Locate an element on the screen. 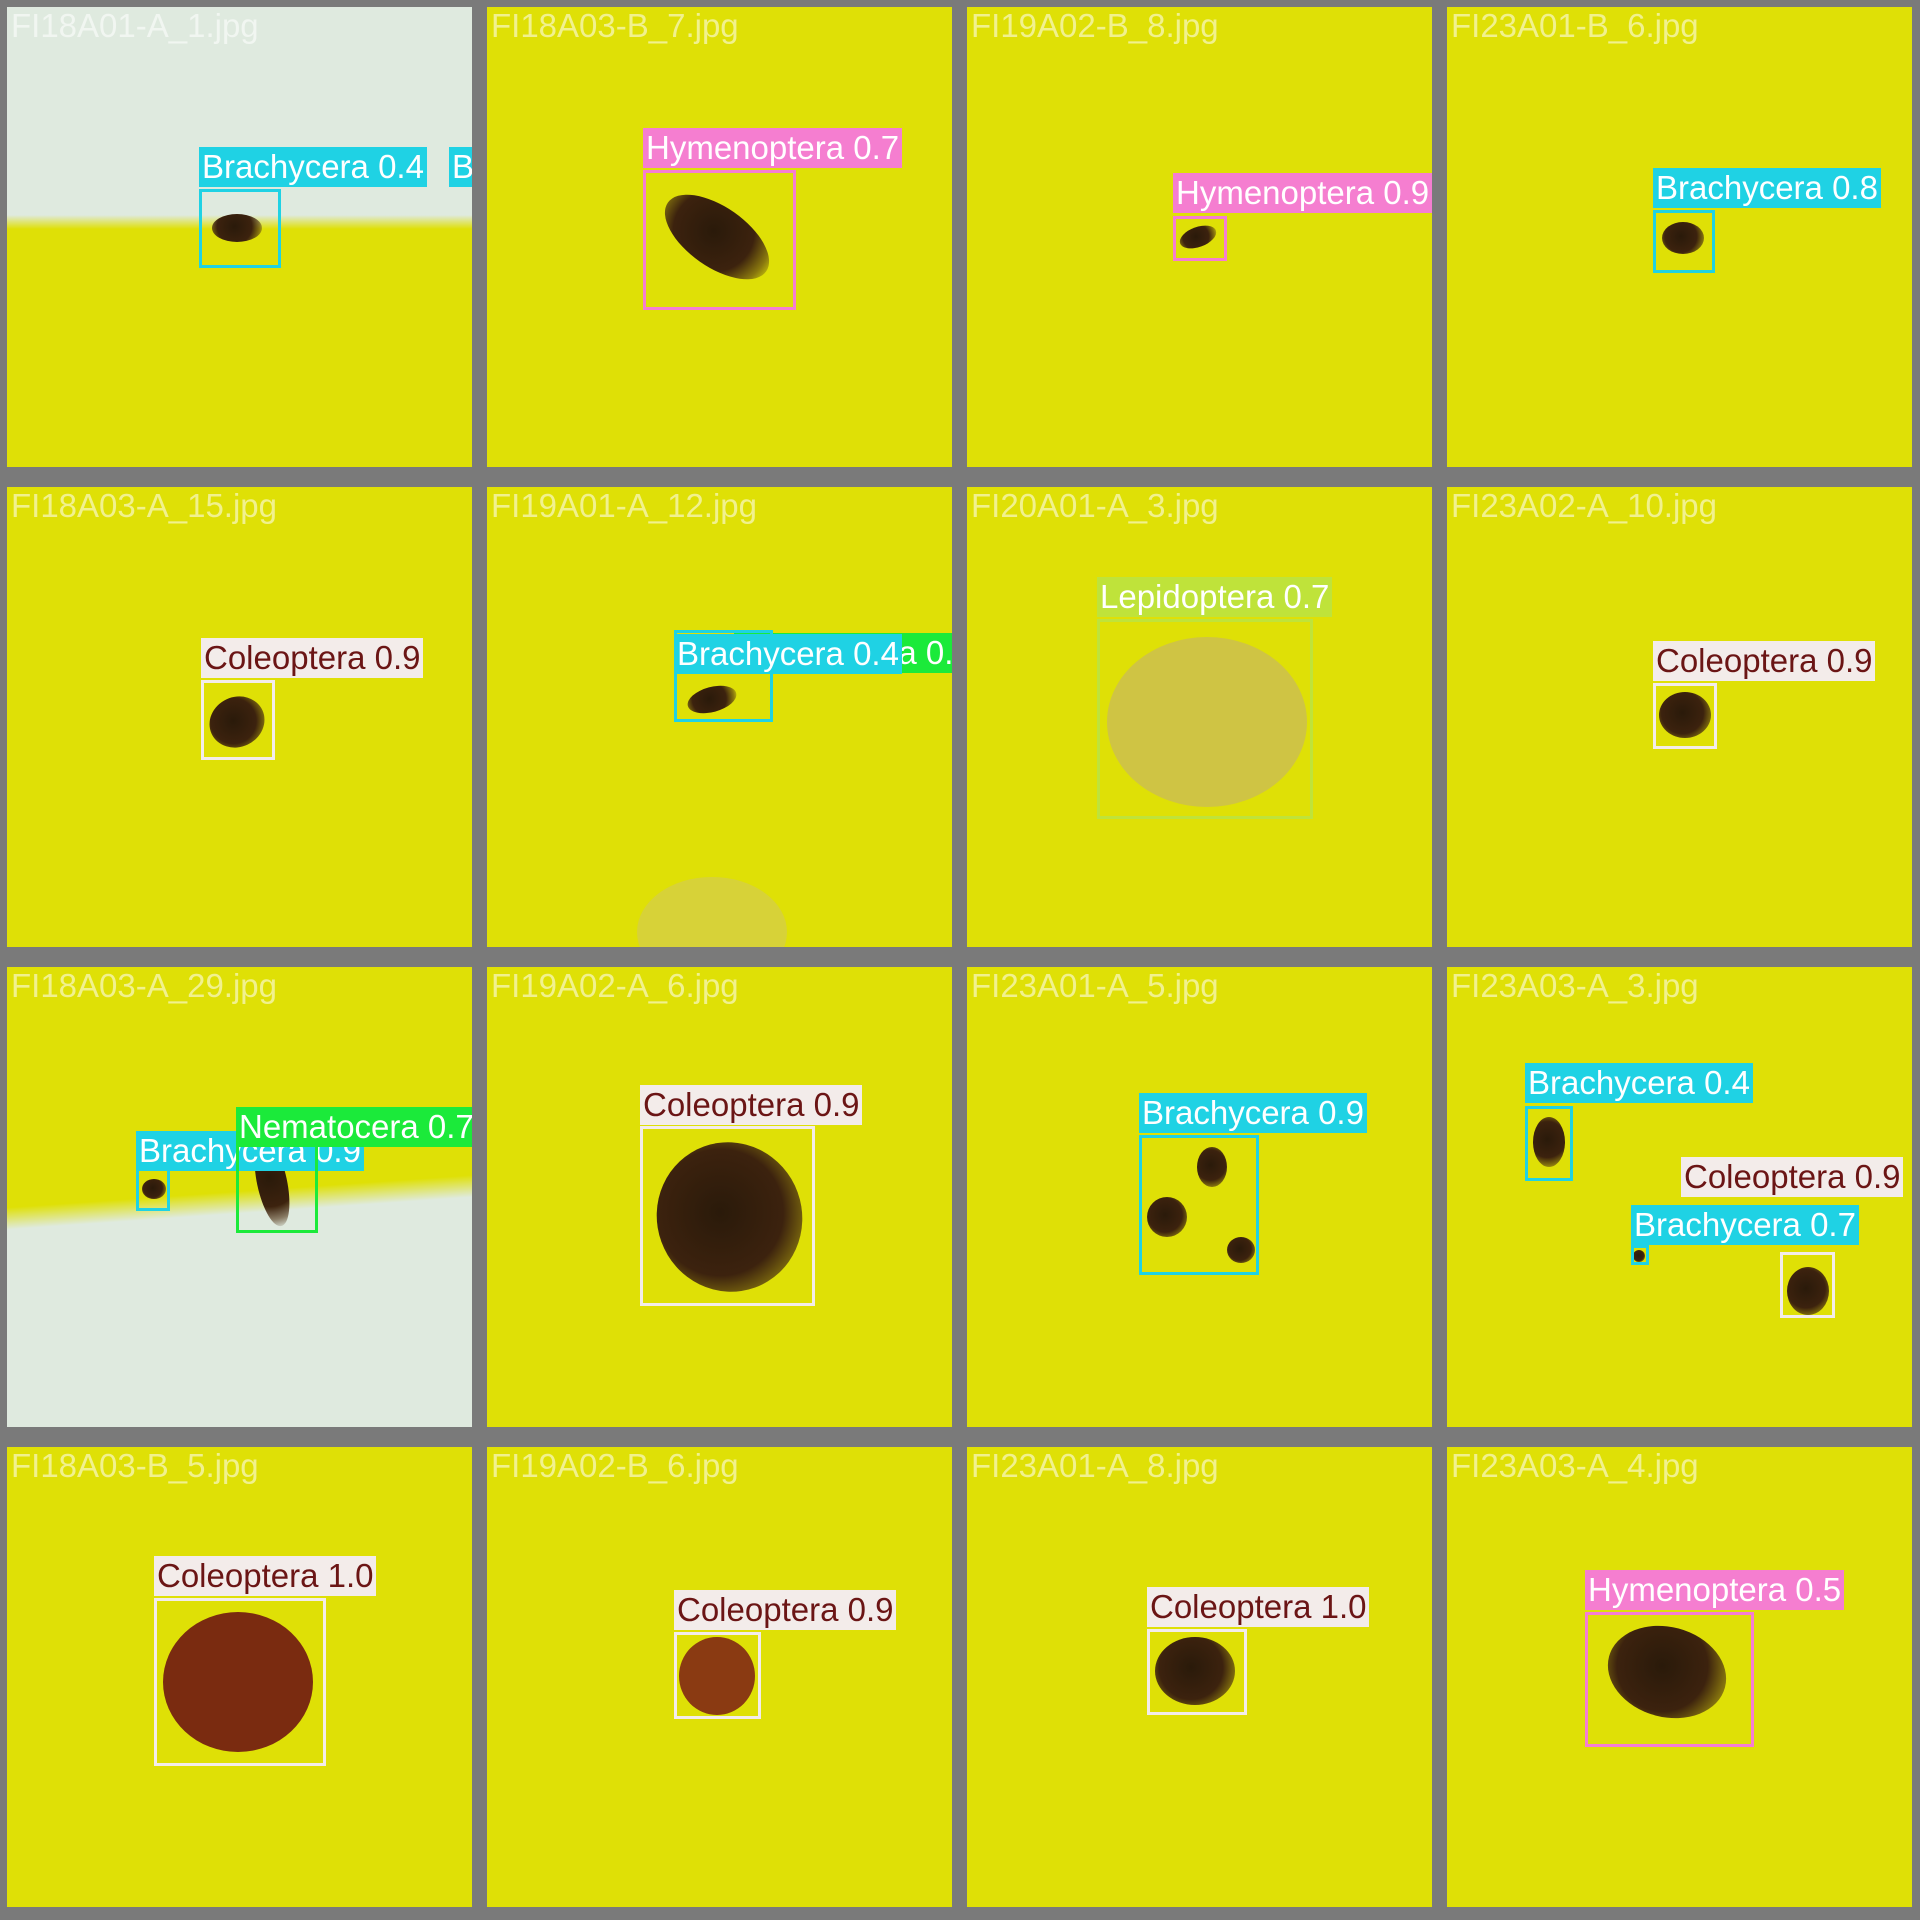  image-filename: FI23A02-A_10.jpg is located at coordinates (1584, 505).